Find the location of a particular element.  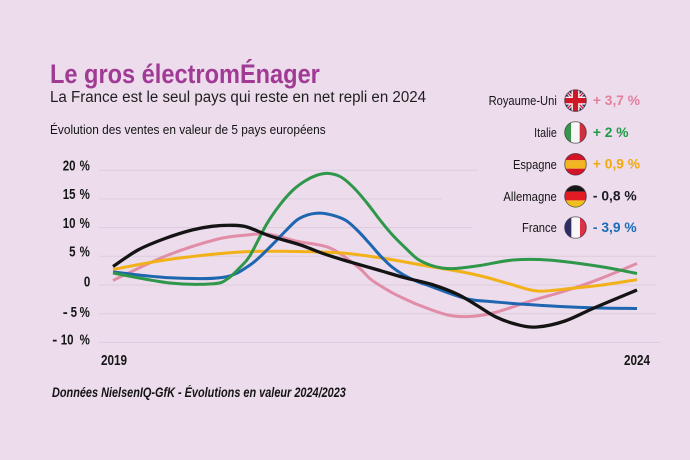

svg-text: Italie is located at coordinates (545, 132).